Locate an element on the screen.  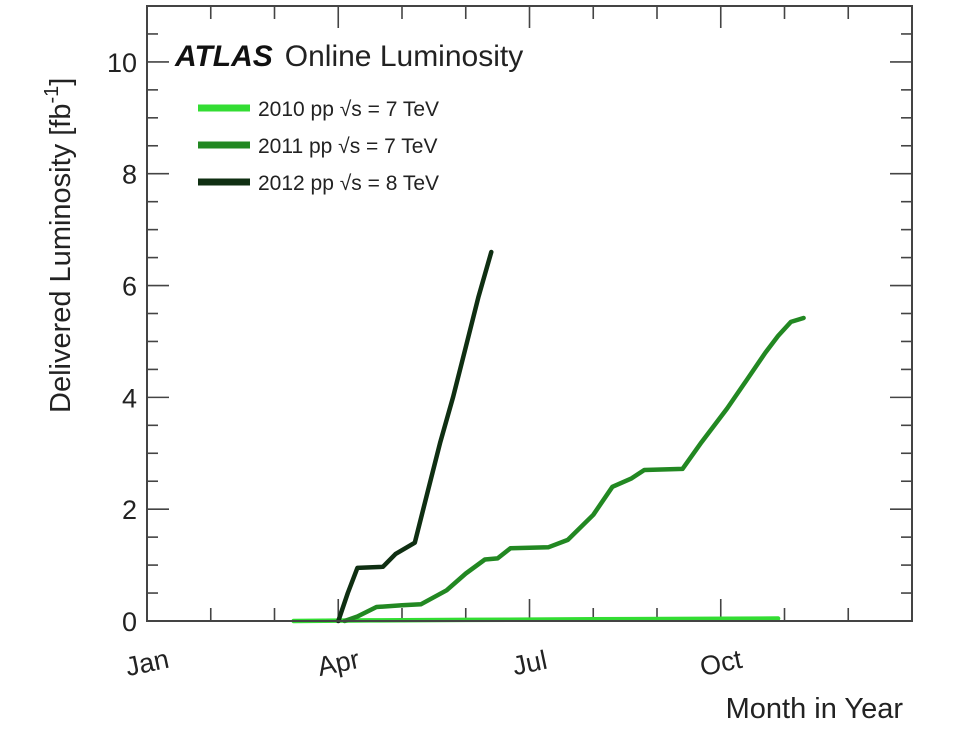
y-axis-label-close: ] is located at coordinates (61, 82).